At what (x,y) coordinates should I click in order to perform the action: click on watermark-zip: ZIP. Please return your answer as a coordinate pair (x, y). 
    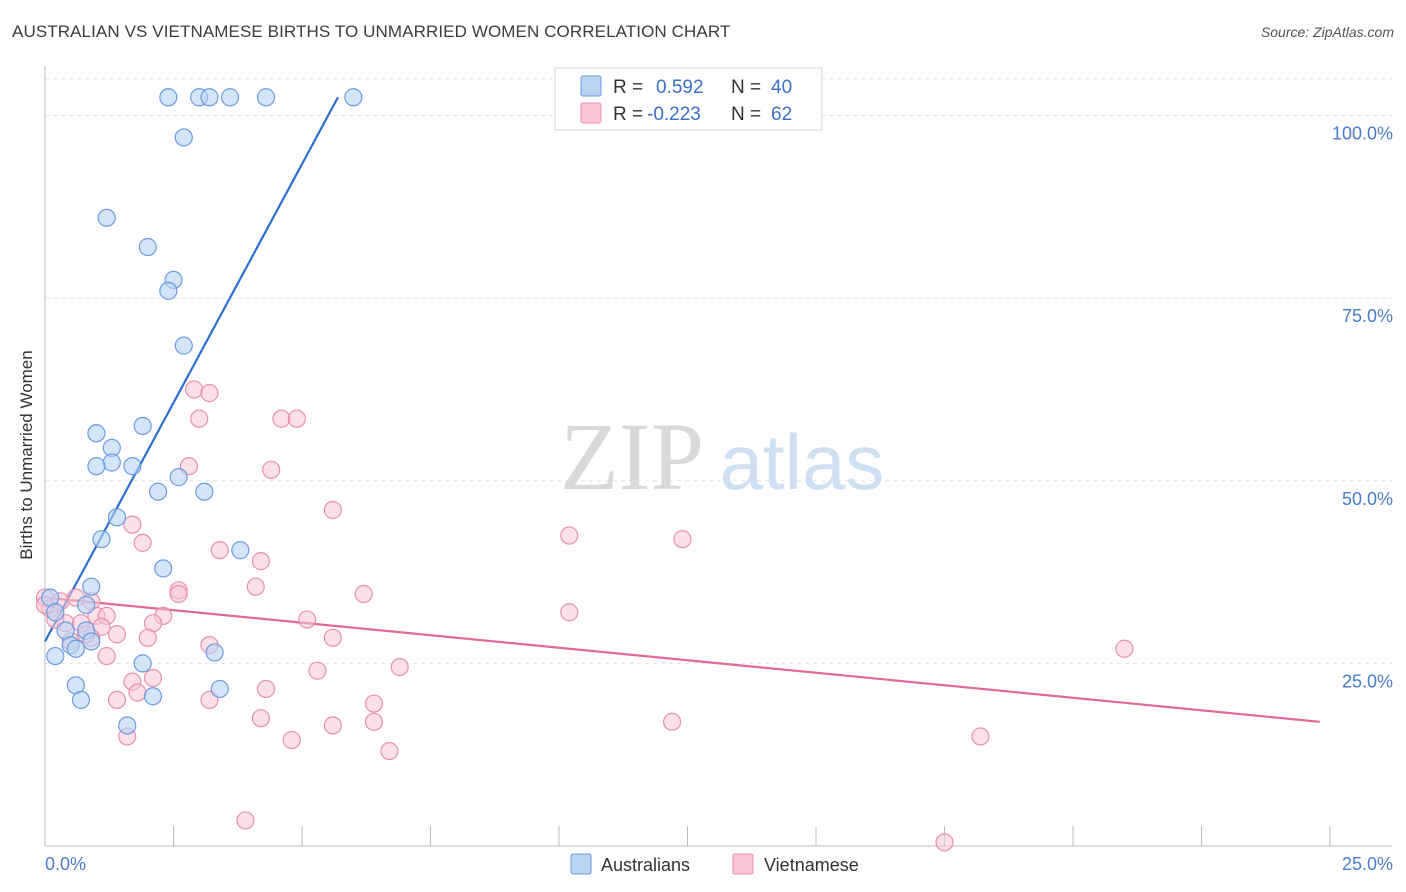
    Looking at the image, I should click on (632, 456).